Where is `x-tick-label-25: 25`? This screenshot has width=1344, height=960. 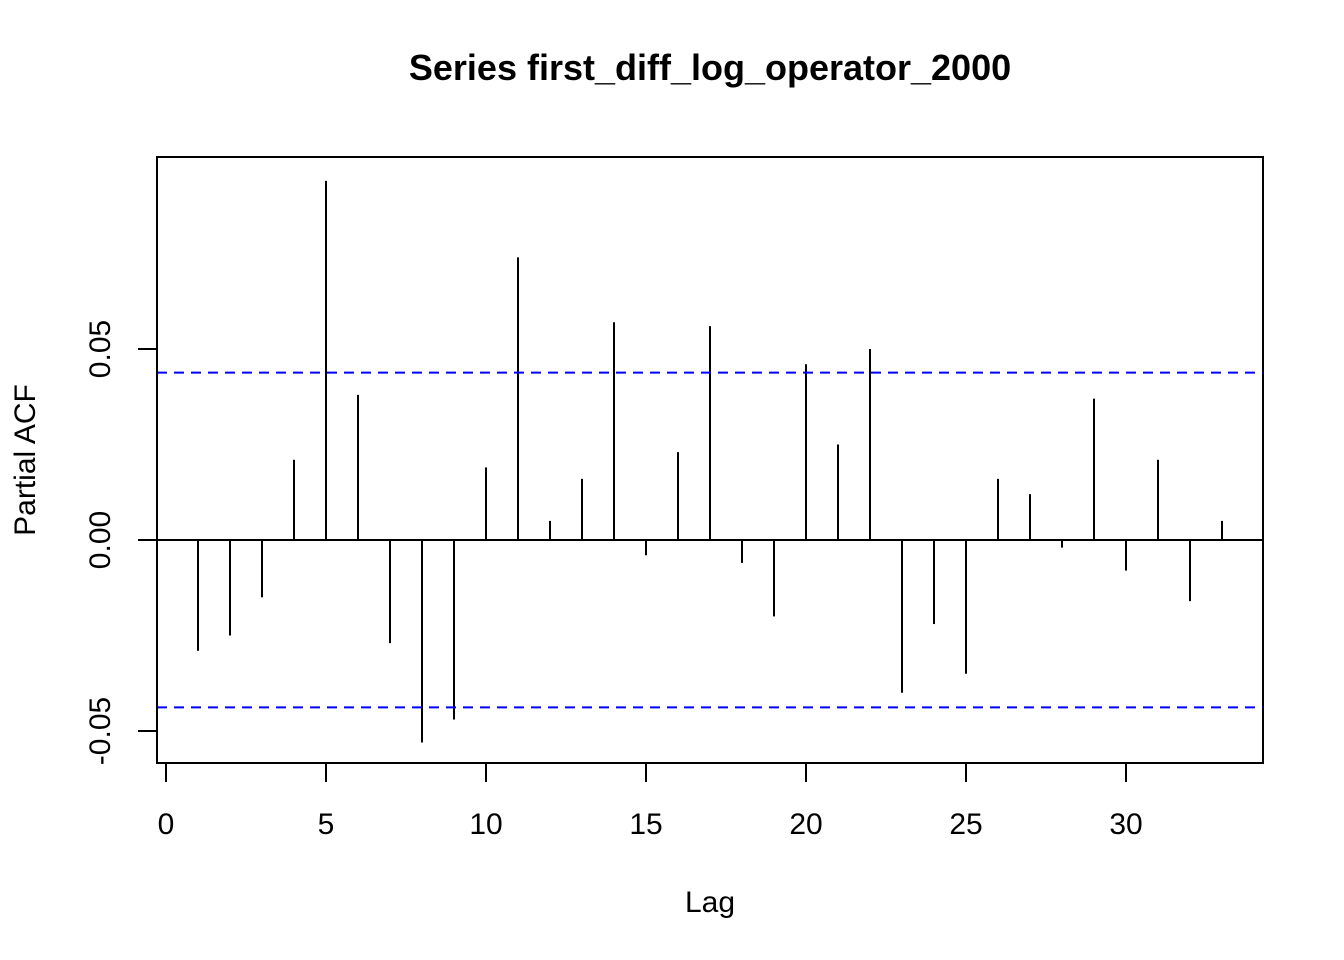
x-tick-label-25: 25 is located at coordinates (965, 824).